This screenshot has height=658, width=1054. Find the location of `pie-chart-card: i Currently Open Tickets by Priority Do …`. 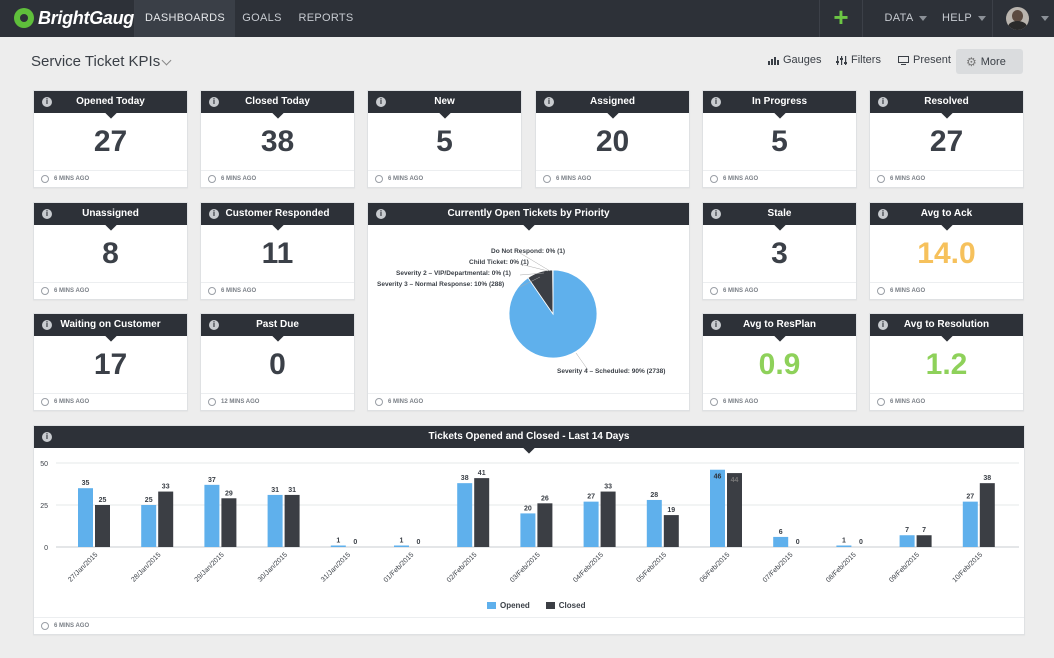

pie-chart-card: i Currently Open Tickets by Priority Do … is located at coordinates (528, 306).